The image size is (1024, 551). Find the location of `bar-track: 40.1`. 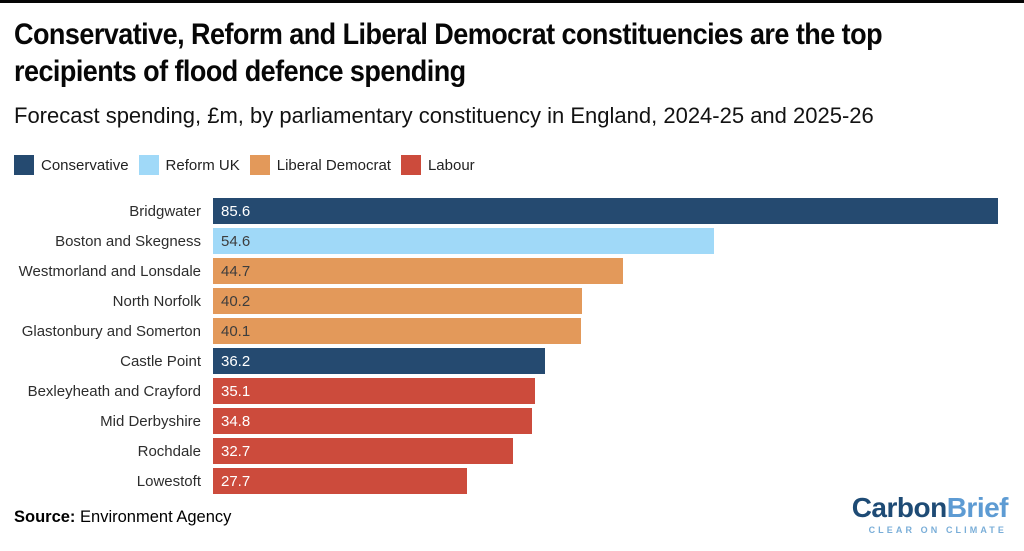

bar-track: 40.1 is located at coordinates (605, 331).